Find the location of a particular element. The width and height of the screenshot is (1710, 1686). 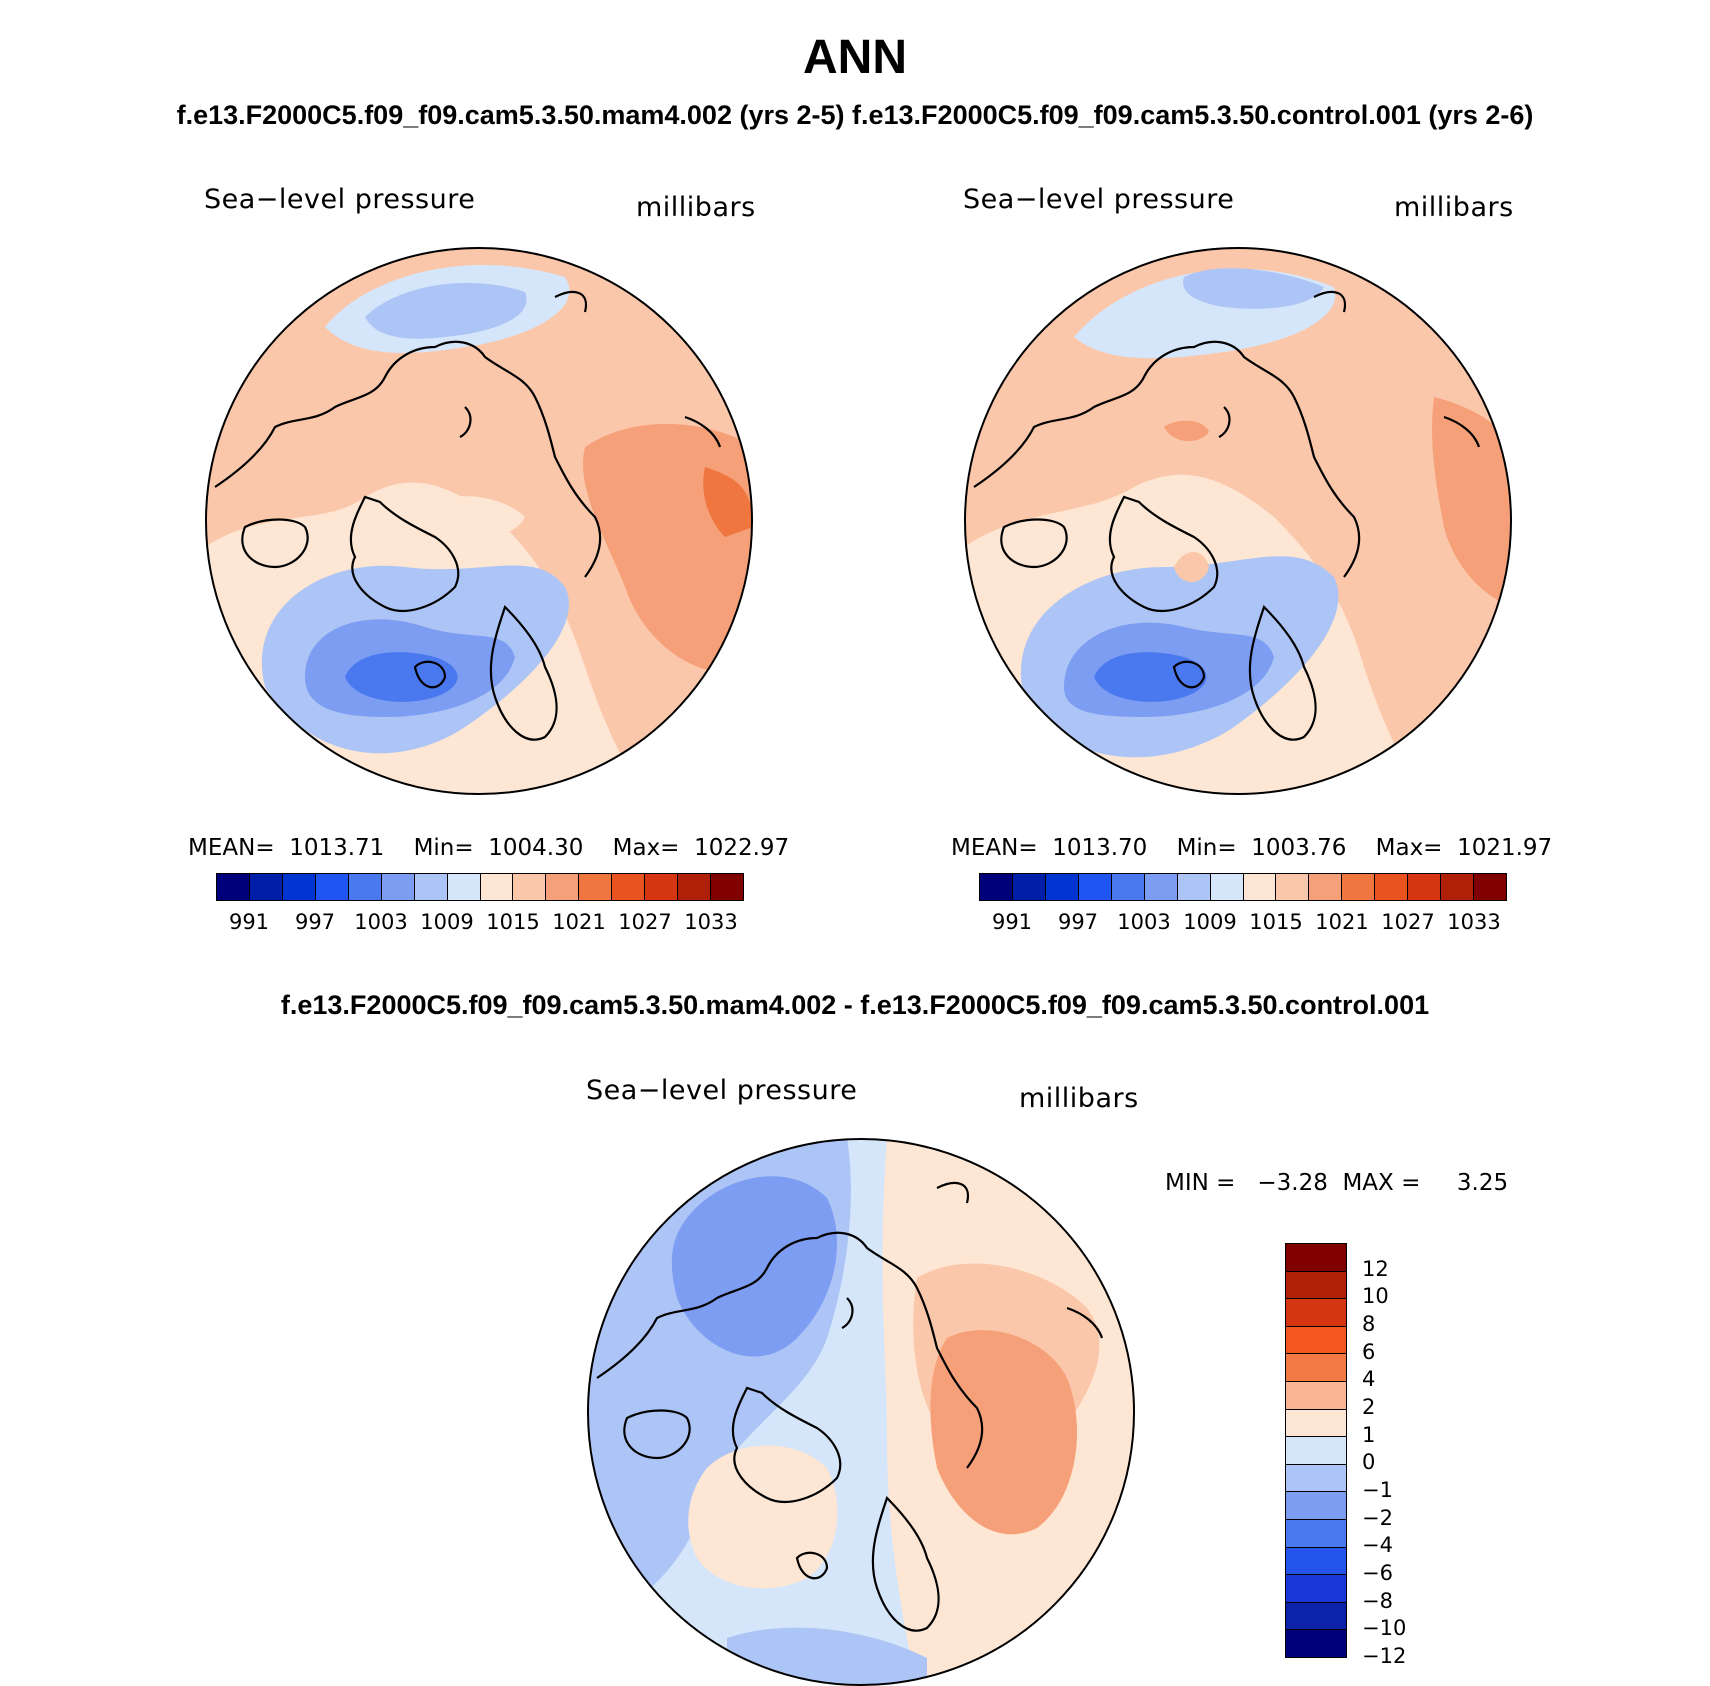

diff-colorbar-label: −1 is located at coordinates (1377, 1490).